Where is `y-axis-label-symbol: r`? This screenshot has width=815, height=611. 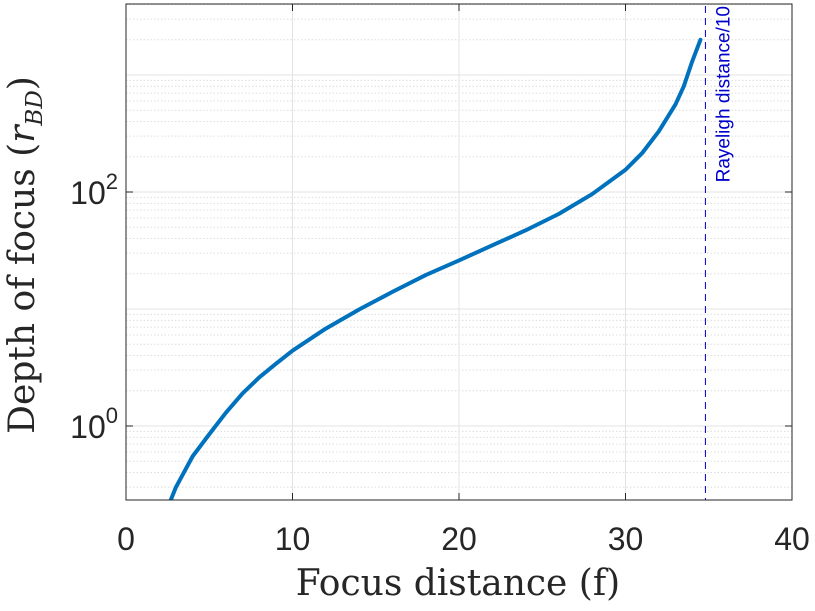
y-axis-label-symbol: r is located at coordinates (22, 133).